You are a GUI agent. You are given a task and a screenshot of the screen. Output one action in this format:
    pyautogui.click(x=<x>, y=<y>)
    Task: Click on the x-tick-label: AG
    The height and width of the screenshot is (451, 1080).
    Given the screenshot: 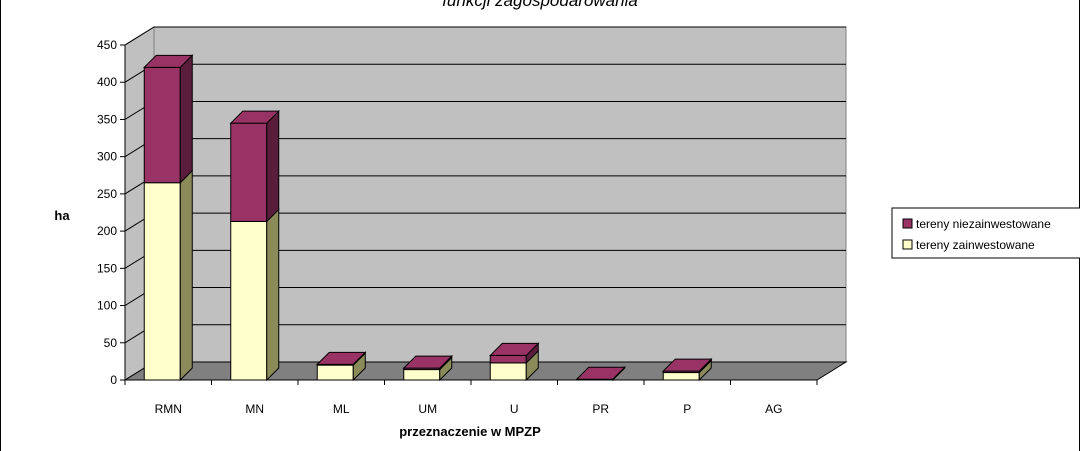 What is the action you would take?
    pyautogui.click(x=773, y=409)
    